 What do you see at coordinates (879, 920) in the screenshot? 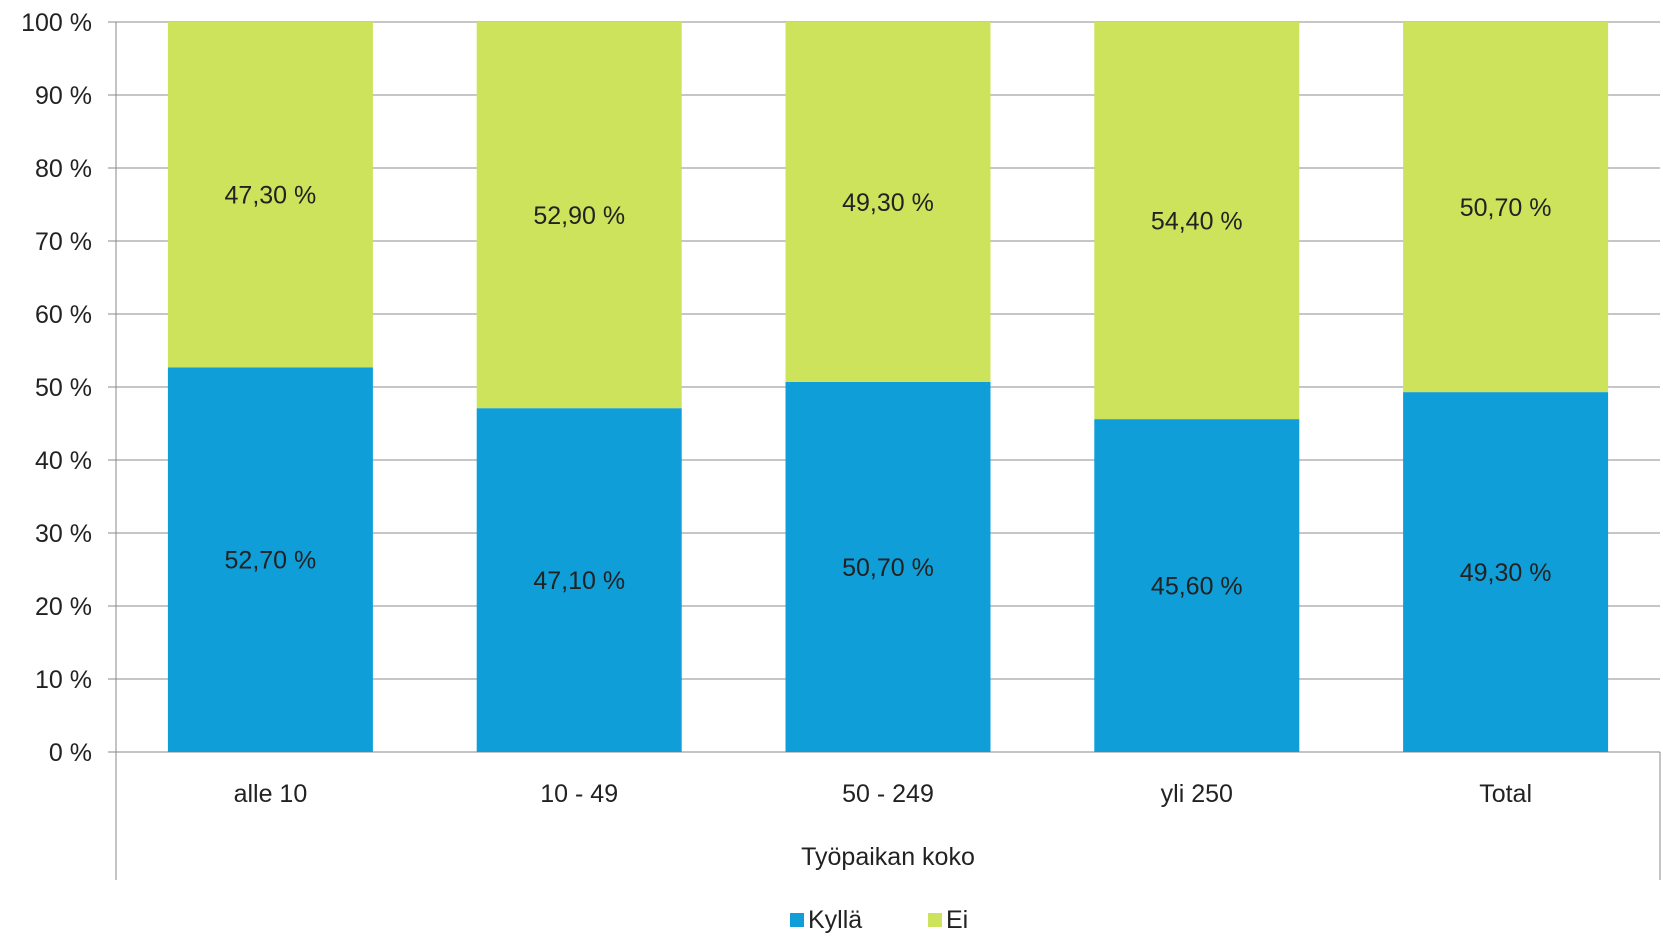
I see `legend: Kyllä Ei` at bounding box center [879, 920].